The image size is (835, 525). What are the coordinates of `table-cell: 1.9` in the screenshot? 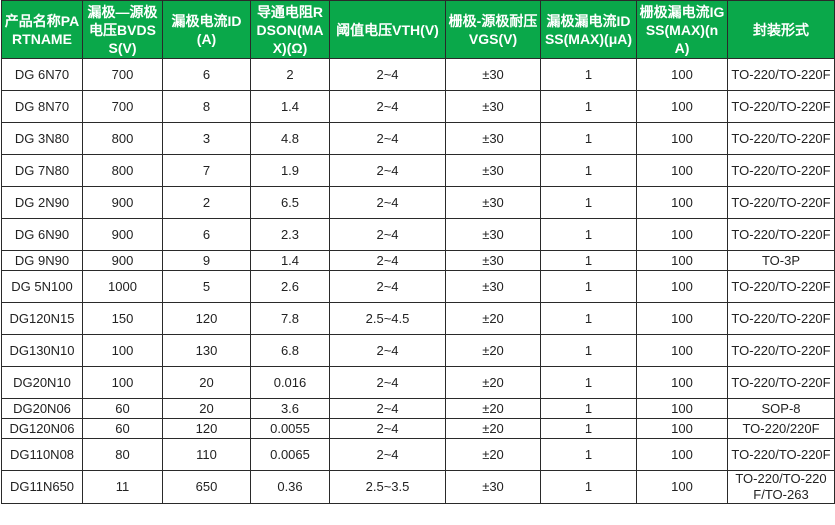 It's located at (290, 170).